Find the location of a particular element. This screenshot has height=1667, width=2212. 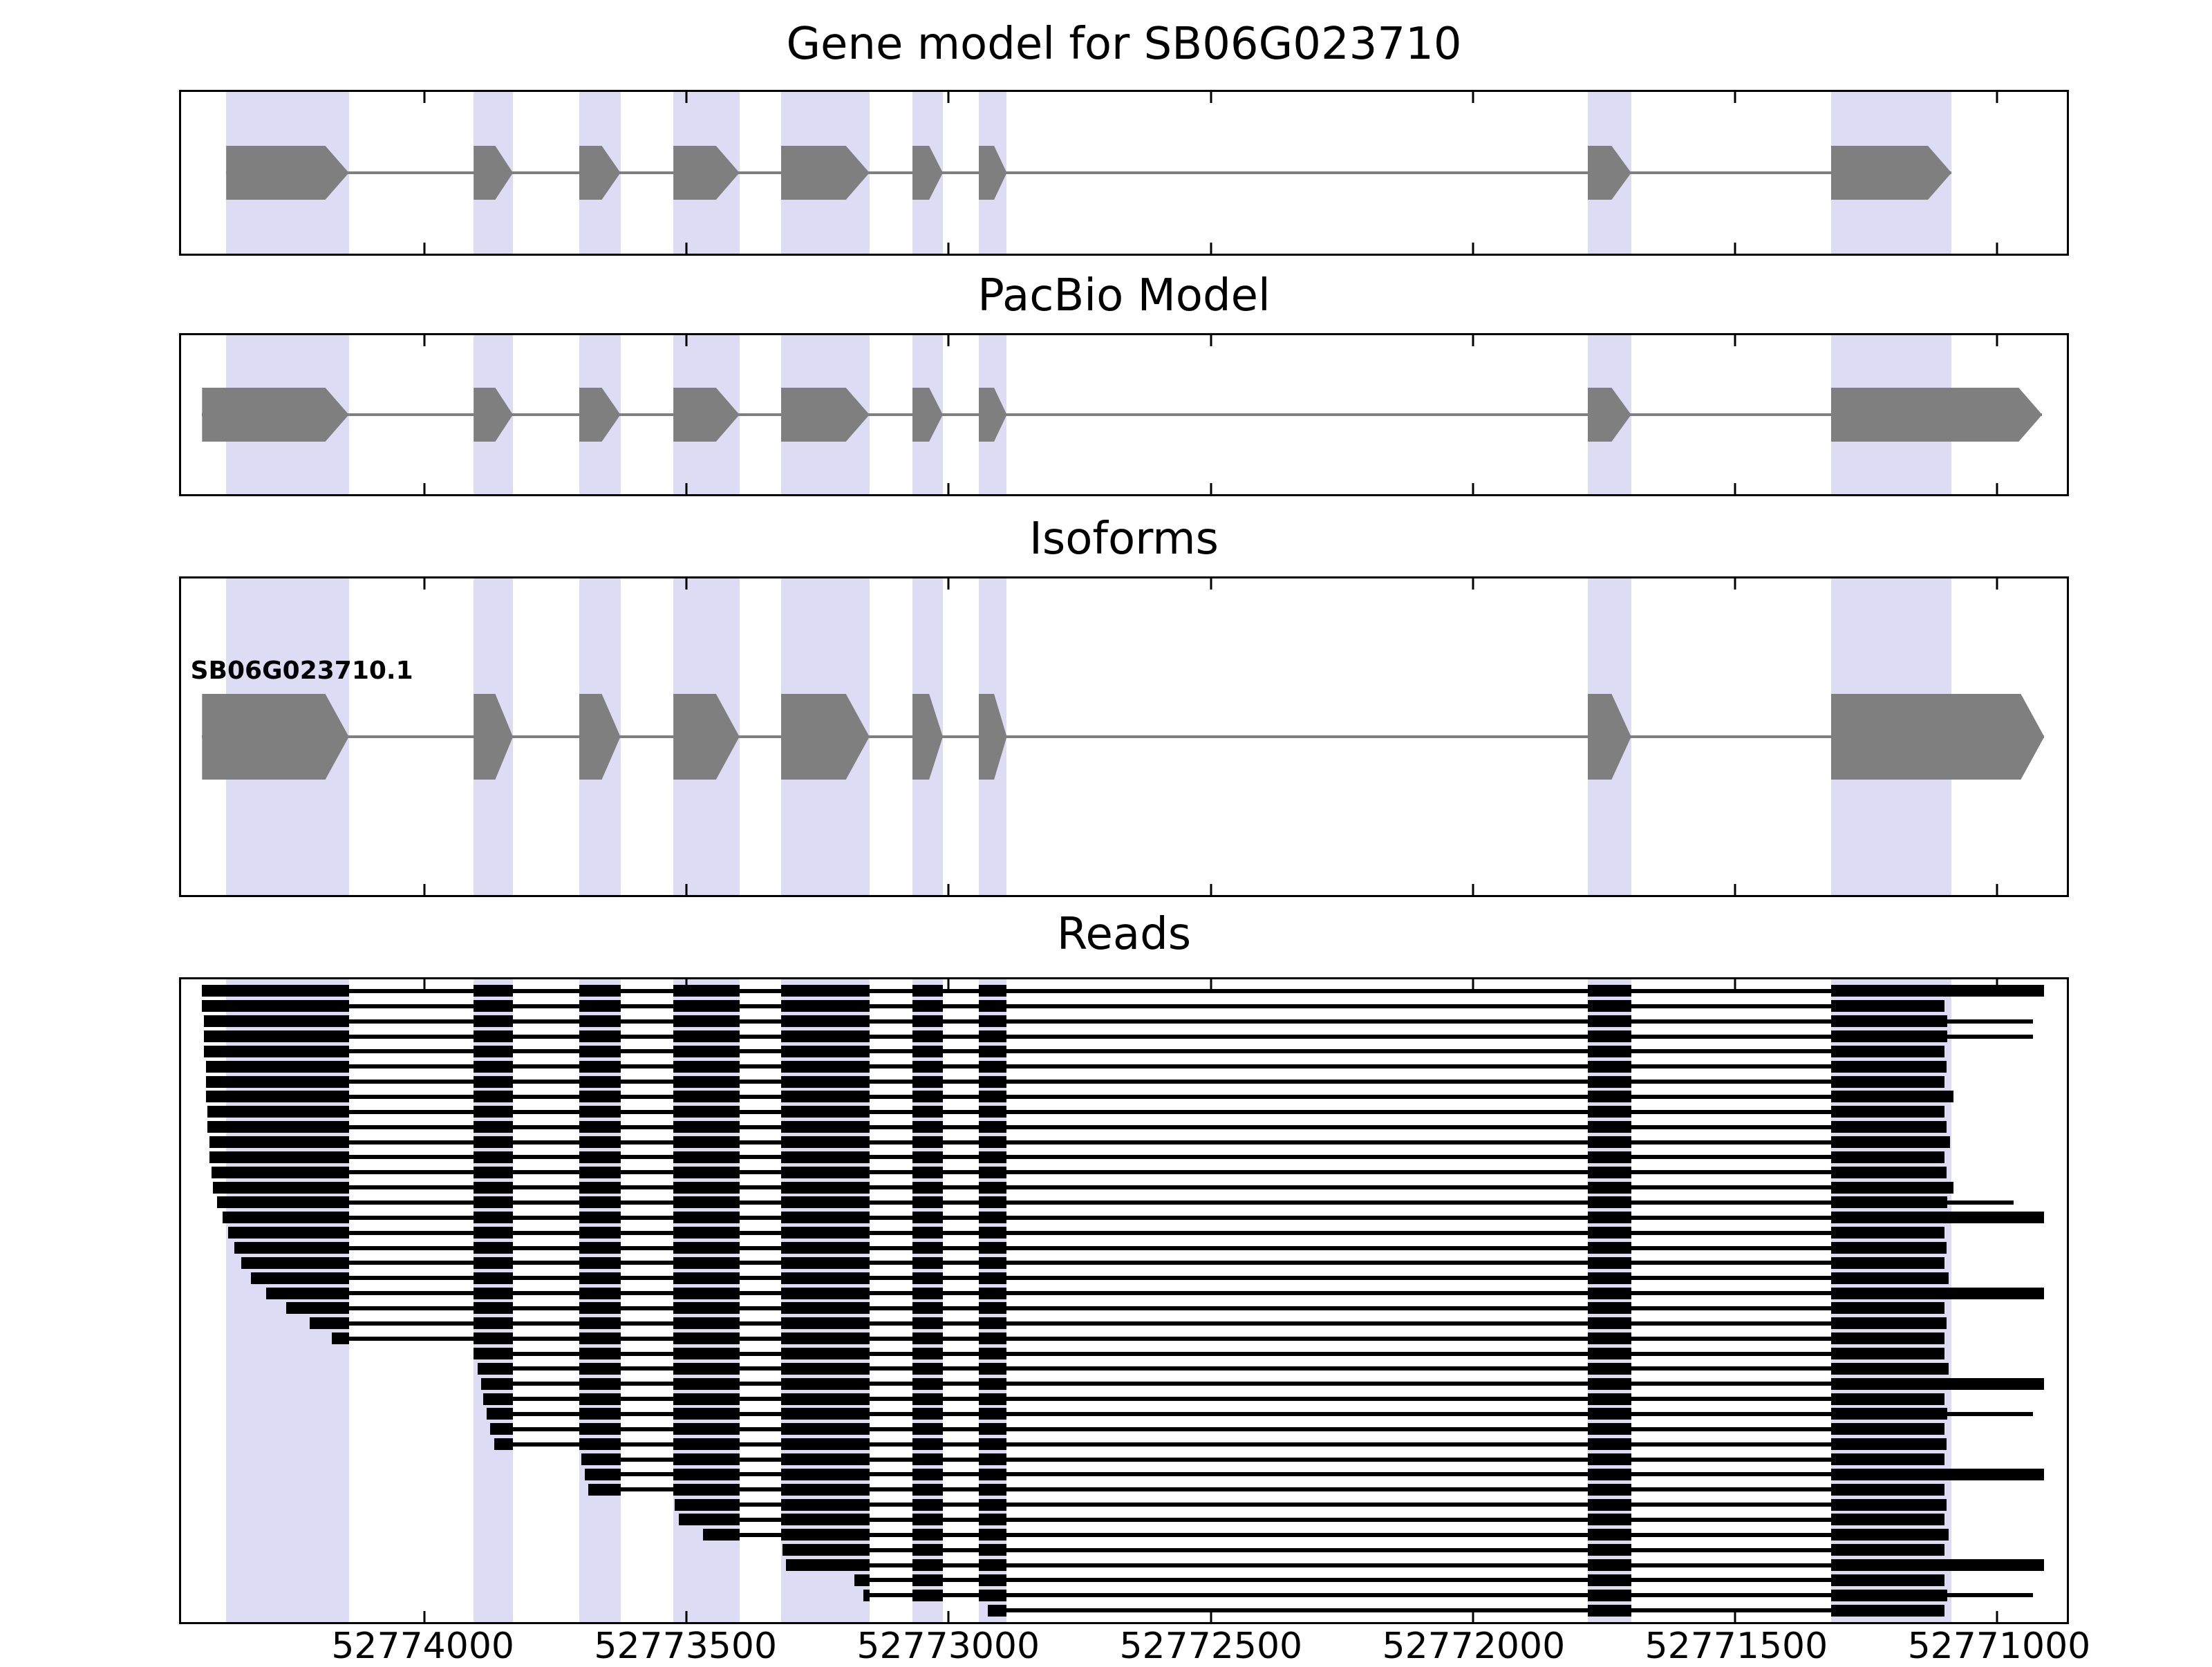

panel-title-isoforms: Isoforms is located at coordinates (1124, 539).